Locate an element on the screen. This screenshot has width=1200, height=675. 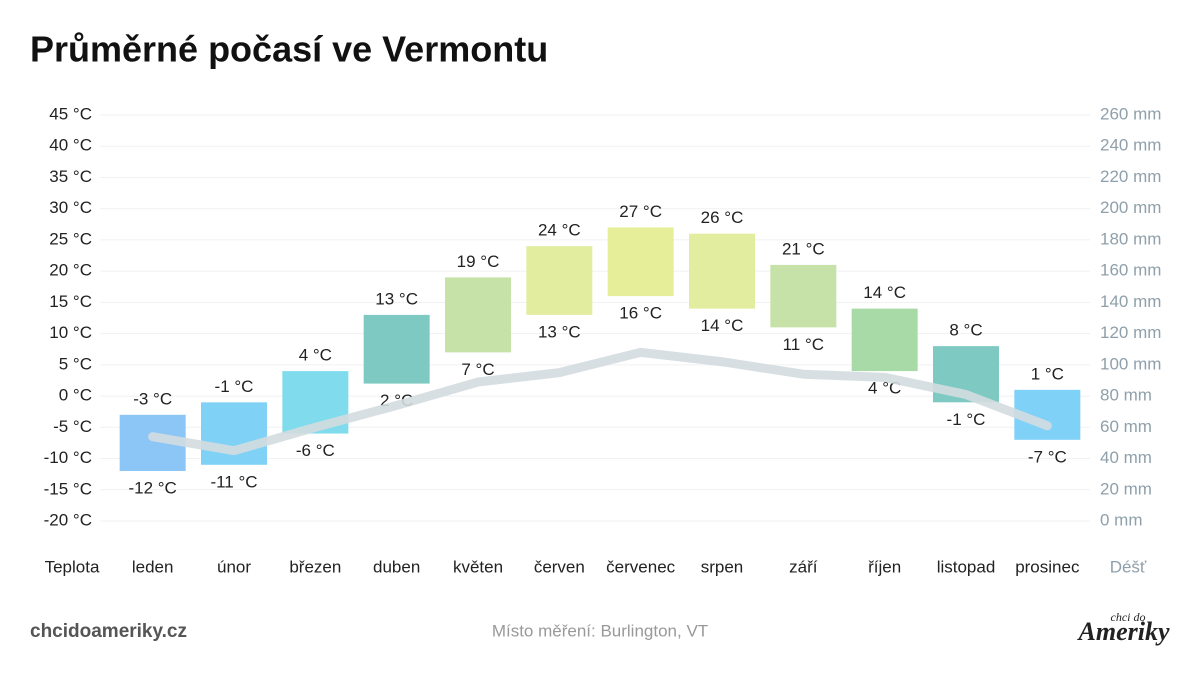
low-label: 11 °C is located at coordinates (803, 344).